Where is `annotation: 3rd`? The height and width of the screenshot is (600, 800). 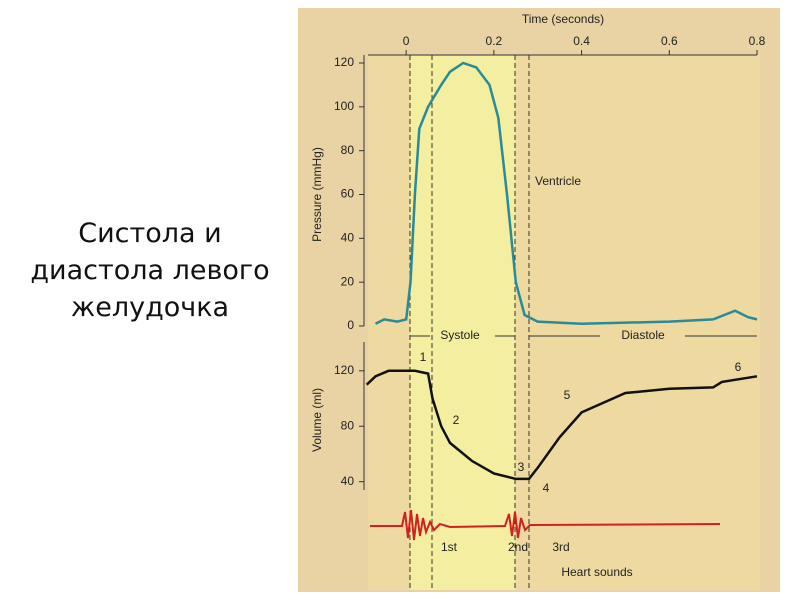
annotation: 3rd is located at coordinates (560, 547).